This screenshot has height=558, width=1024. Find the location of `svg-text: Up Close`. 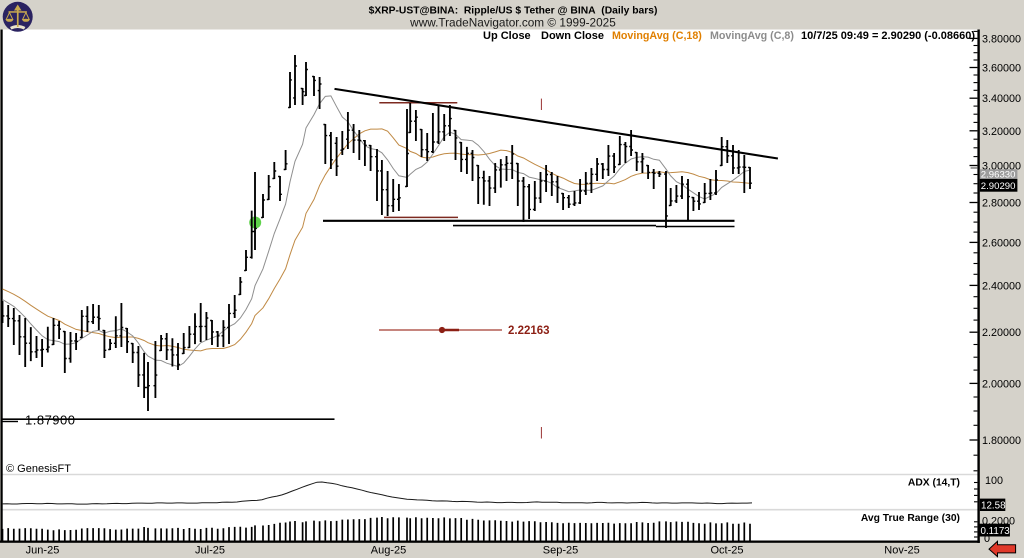

svg-text: Up Close is located at coordinates (507, 36).